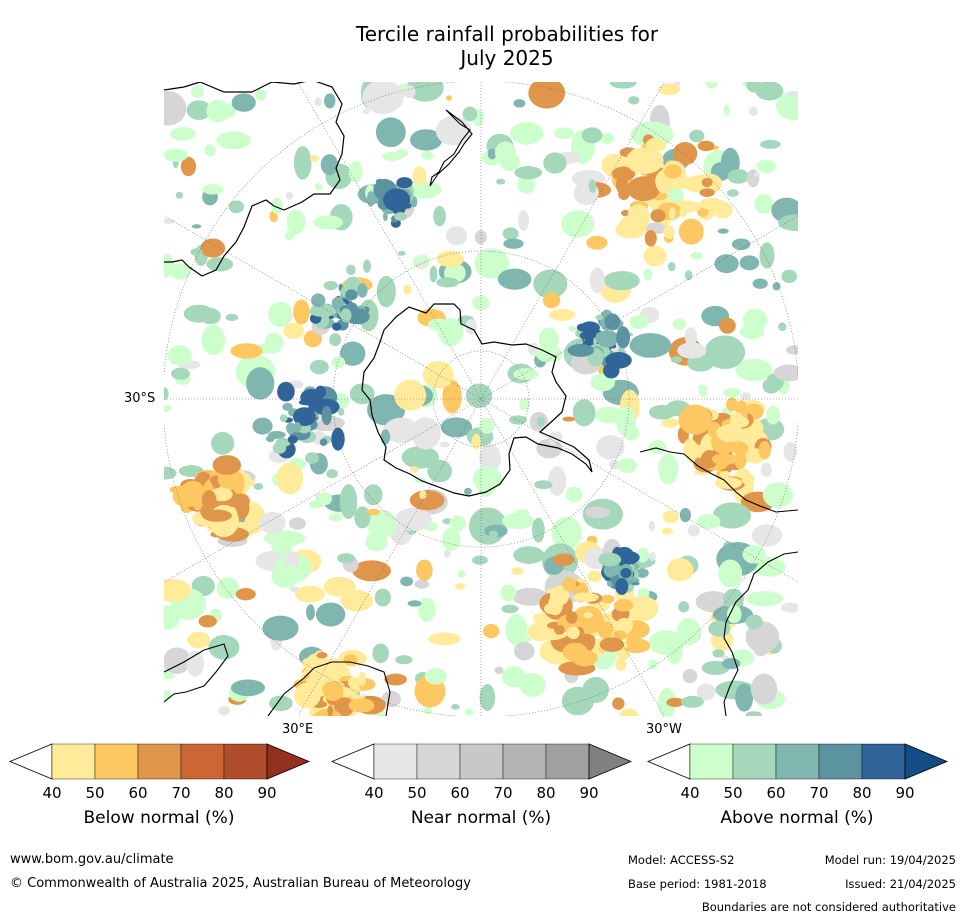 The width and height of the screenshot is (965, 919). What do you see at coordinates (481, 818) in the screenshot?
I see `near-normal-label: Near normal (%)` at bounding box center [481, 818].